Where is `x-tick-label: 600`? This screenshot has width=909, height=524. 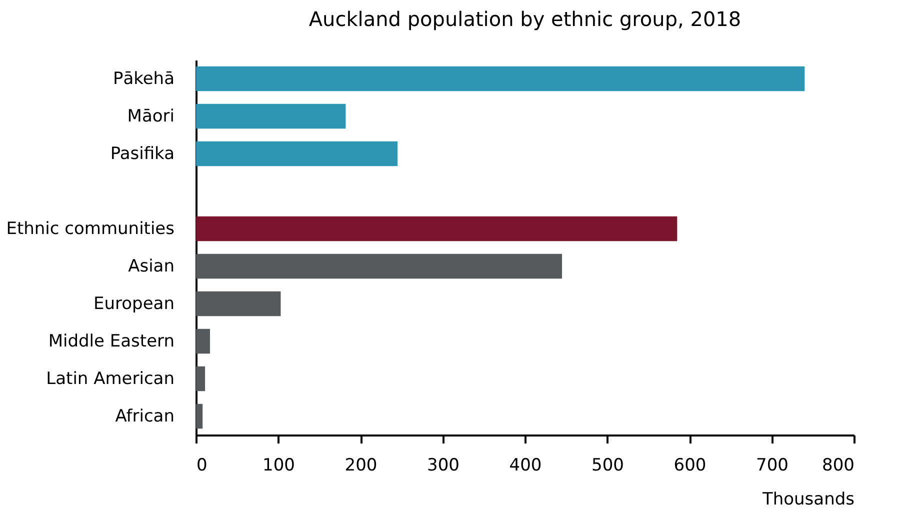 x-tick-label: 600 is located at coordinates (690, 466).